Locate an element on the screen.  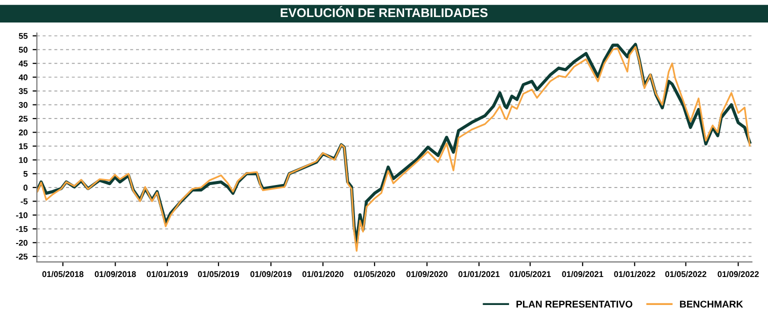
y-tick-label: 25 is located at coordinates (23, 119).